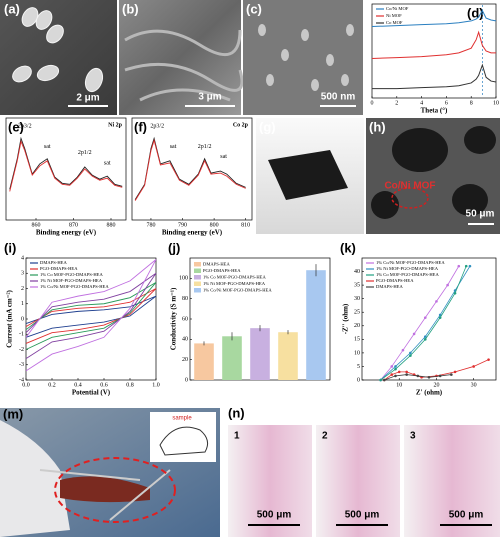 This screenshot has height=537, width=500. I want to click on panel-c, so click(303, 57).